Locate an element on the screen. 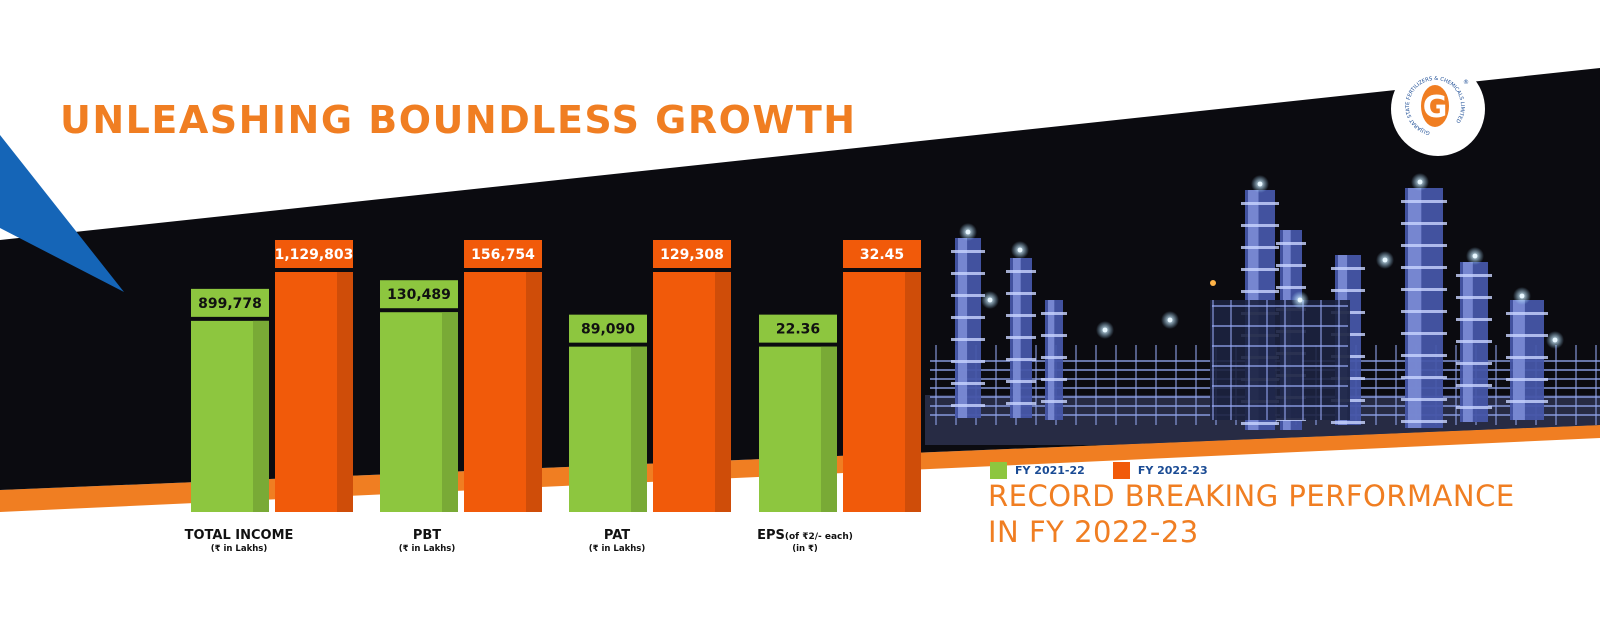  blue-triangle is located at coordinates (62, 213).